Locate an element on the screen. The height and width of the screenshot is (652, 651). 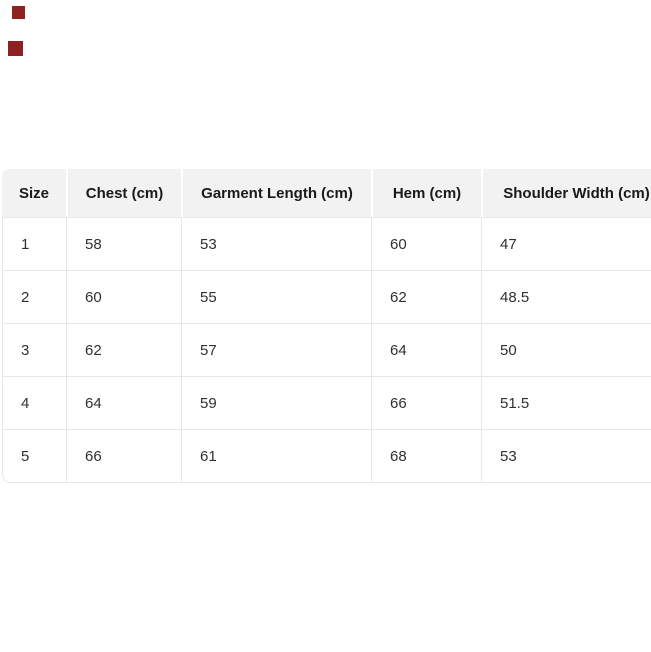
cell-garment-length: 59 is located at coordinates (276, 402).